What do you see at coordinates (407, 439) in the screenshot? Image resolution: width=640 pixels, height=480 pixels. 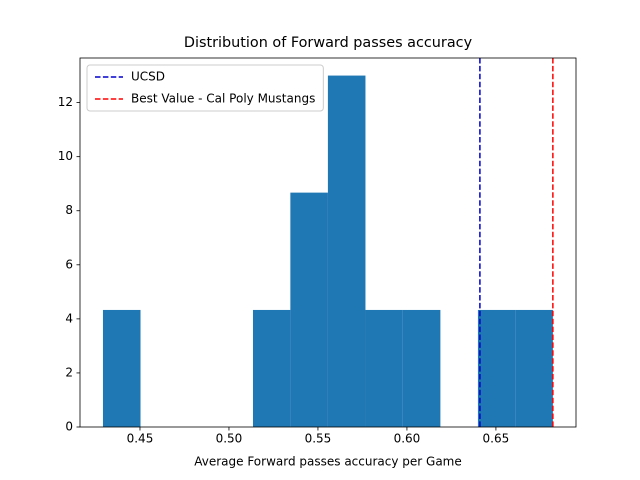 I see `x-tick-label: 0.60` at bounding box center [407, 439].